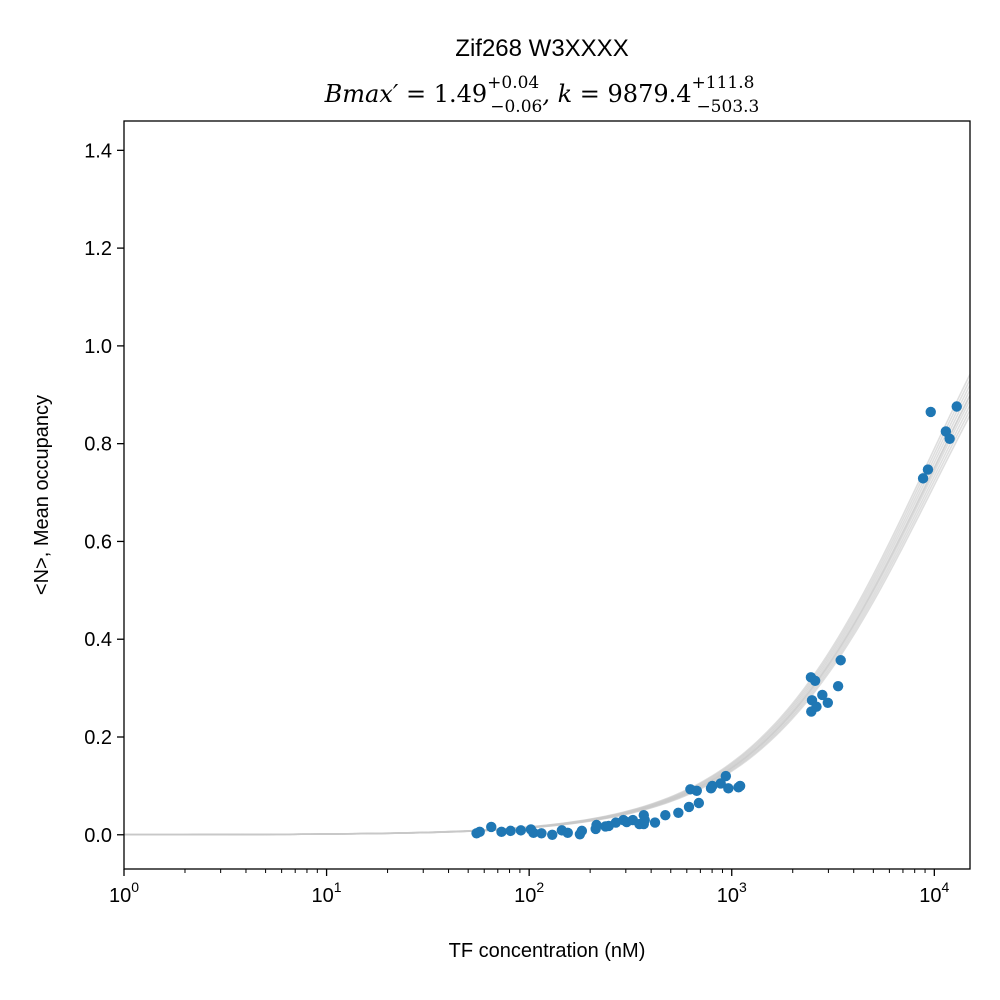 The image size is (1000, 1000). I want to click on bmax-value: 1.49, so click(460, 94).